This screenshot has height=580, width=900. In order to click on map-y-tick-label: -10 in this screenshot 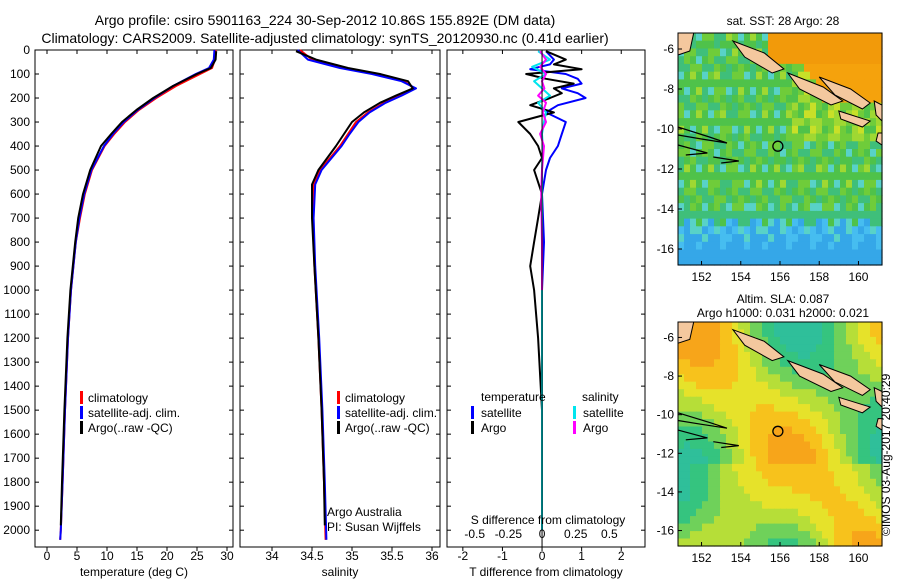, I will do `click(666, 415)`.